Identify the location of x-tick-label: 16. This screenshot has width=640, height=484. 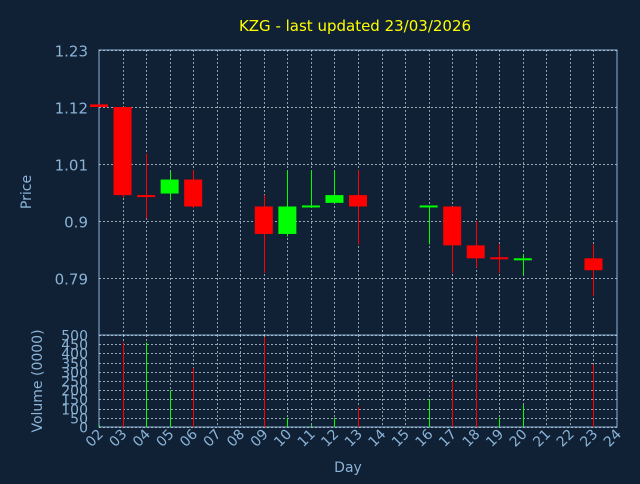
(425, 438).